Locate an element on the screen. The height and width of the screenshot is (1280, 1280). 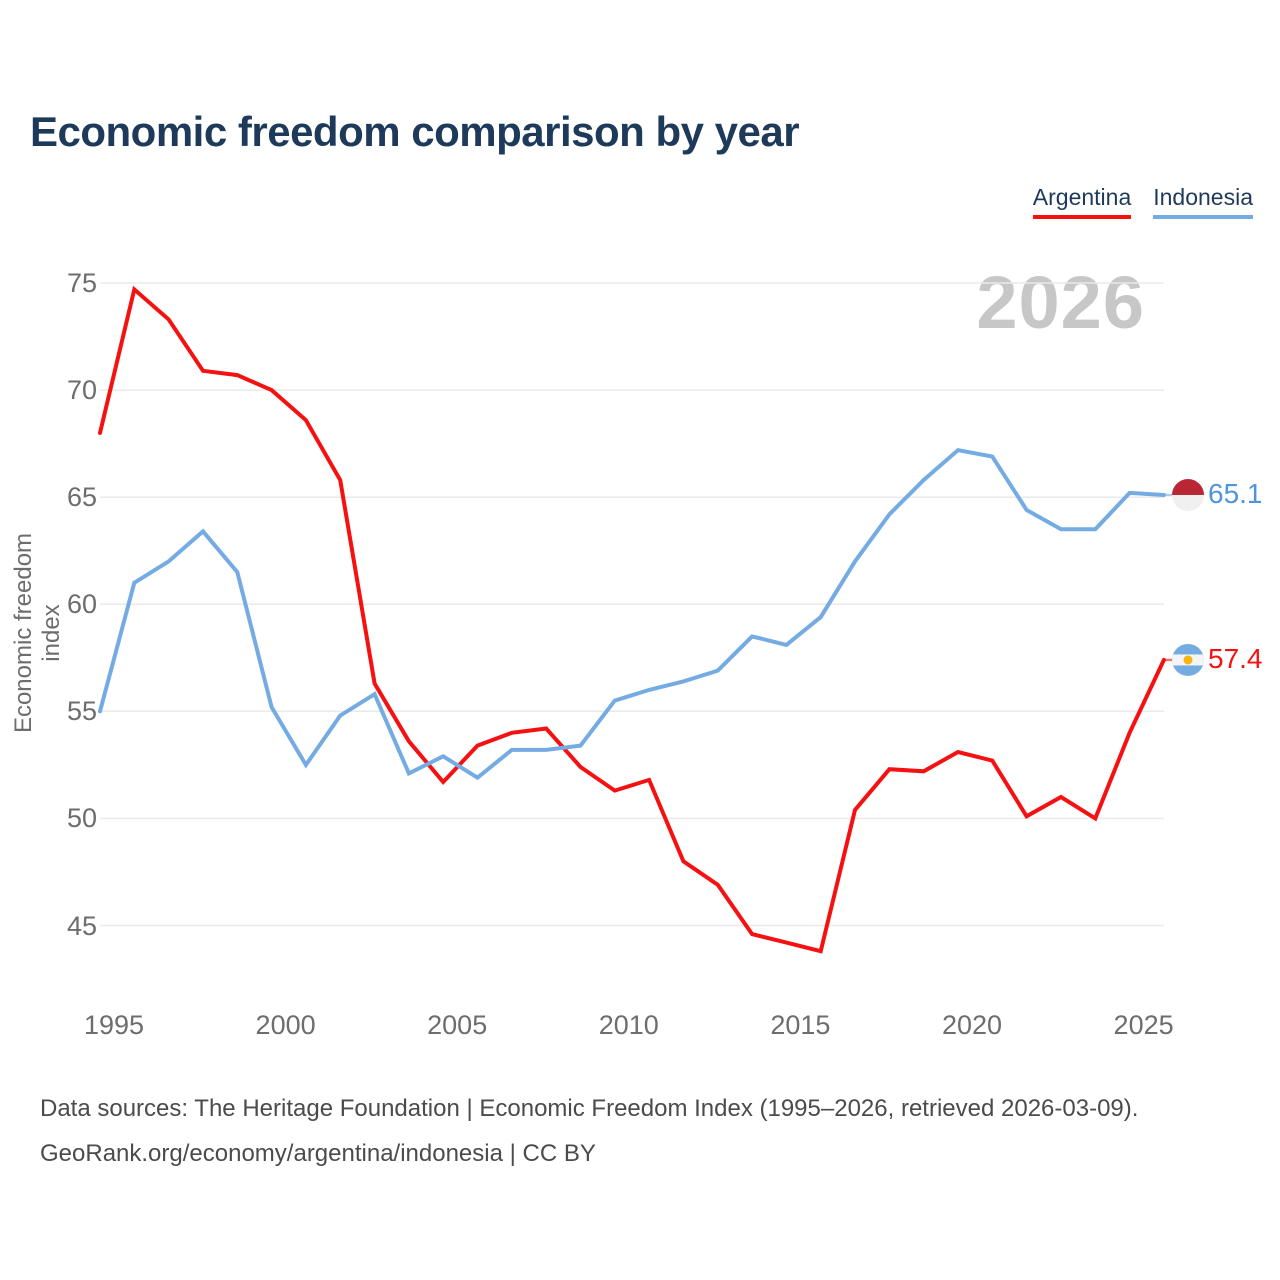
argentina-flag-icon is located at coordinates (1188, 659).